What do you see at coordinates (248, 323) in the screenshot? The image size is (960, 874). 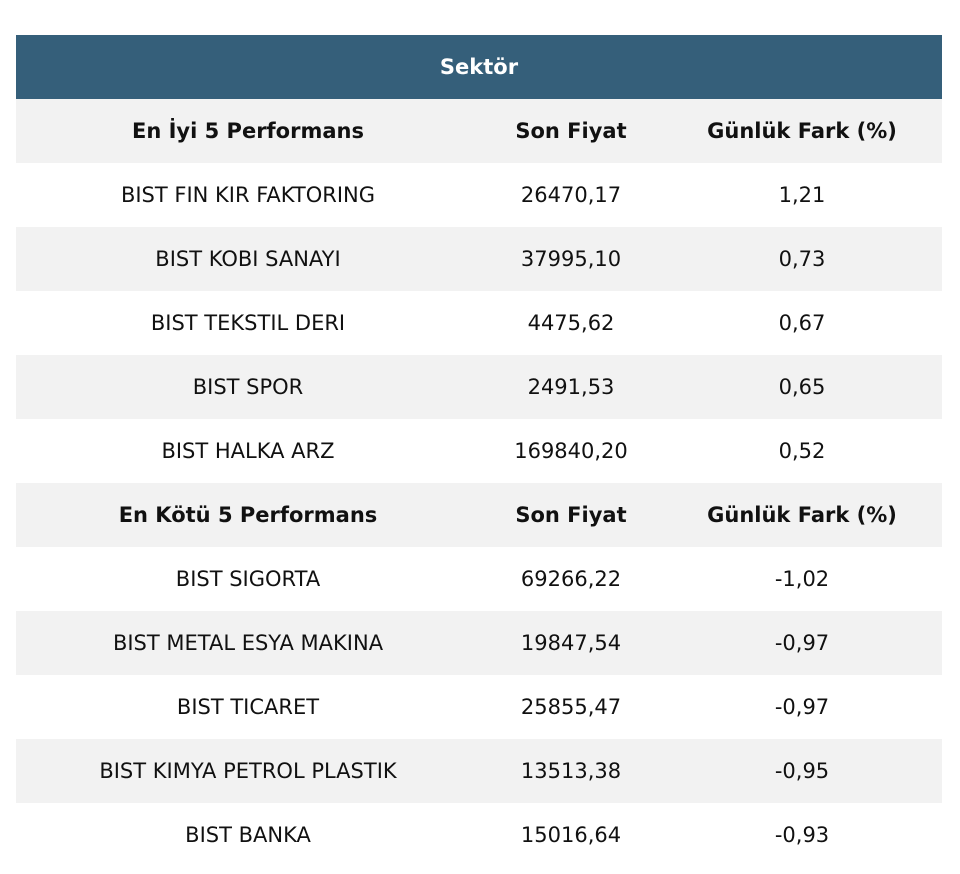 I see `cell: BIST TEKSTIL DERI` at bounding box center [248, 323].